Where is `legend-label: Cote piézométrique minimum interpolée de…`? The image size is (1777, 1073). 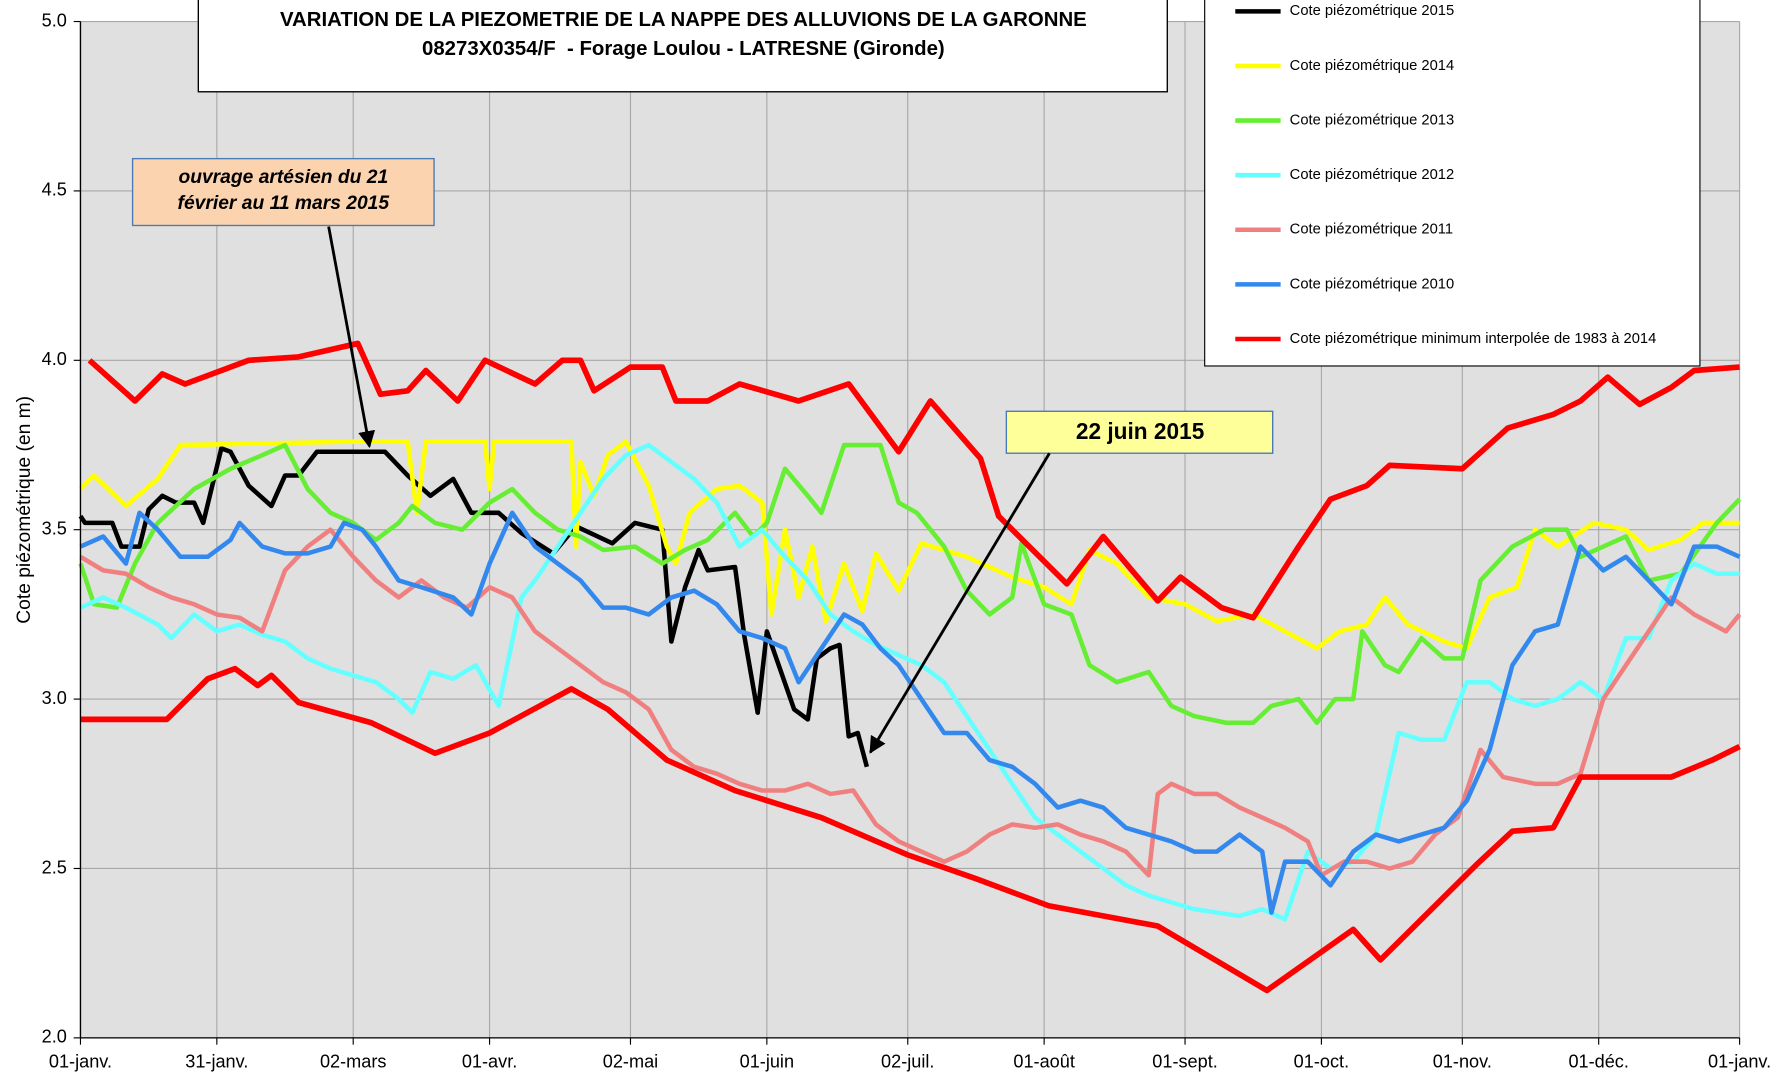
legend-label: Cote piézométrique minimum interpolée de… is located at coordinates (1473, 339).